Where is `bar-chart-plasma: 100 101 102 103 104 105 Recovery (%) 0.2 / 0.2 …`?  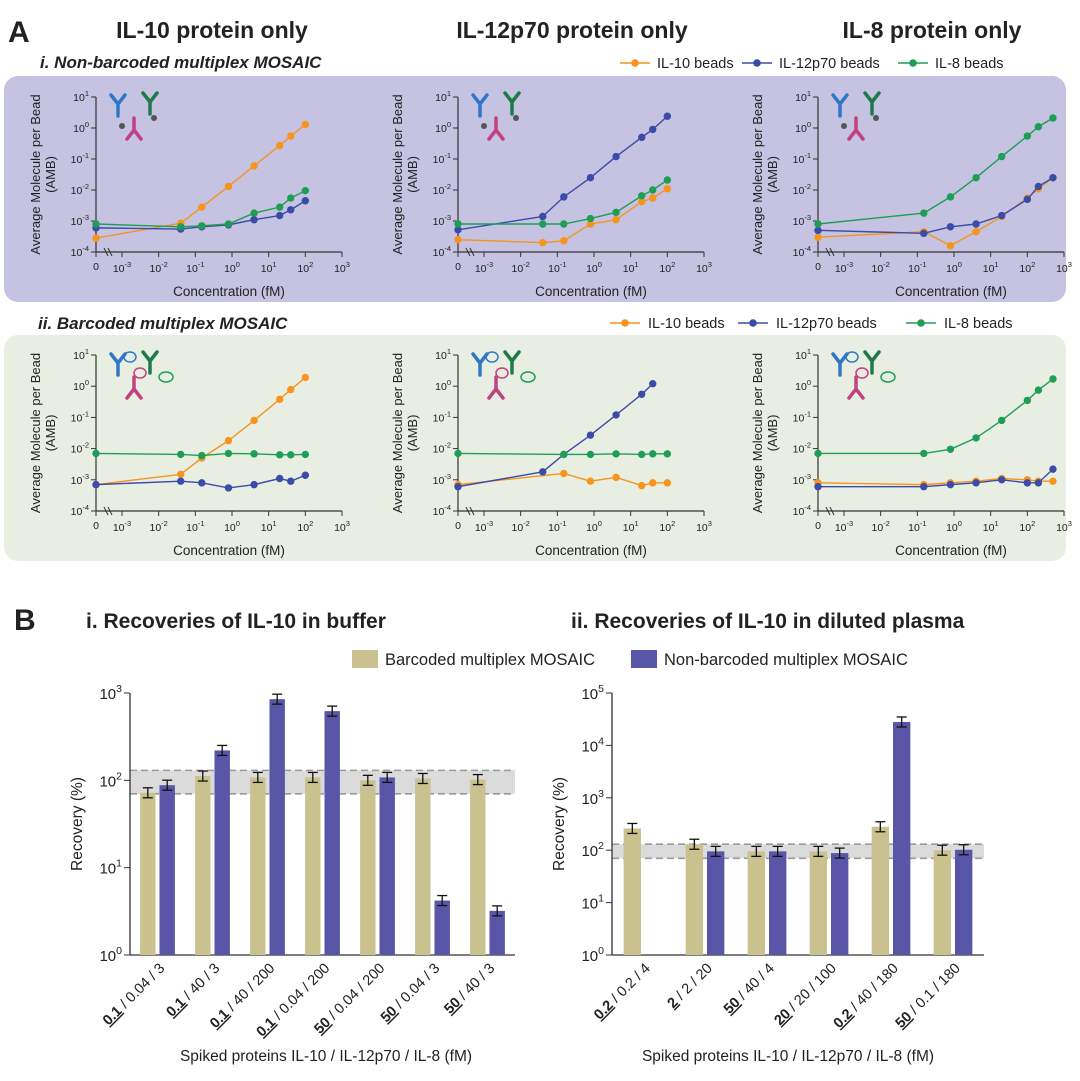 bar-chart-plasma: 100 101 102 103 104 105 Recovery (%) 0.2 / 0.2 … is located at coordinates (767, 857).